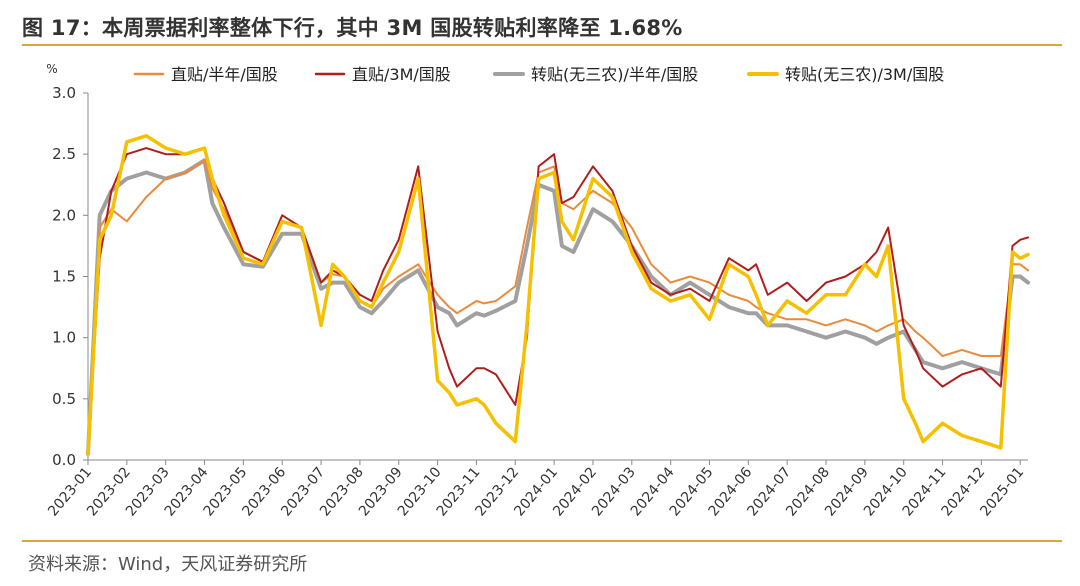 This screenshot has height=586, width=1080. What do you see at coordinates (542, 541) in the screenshot?
I see `footer-divider` at bounding box center [542, 541].